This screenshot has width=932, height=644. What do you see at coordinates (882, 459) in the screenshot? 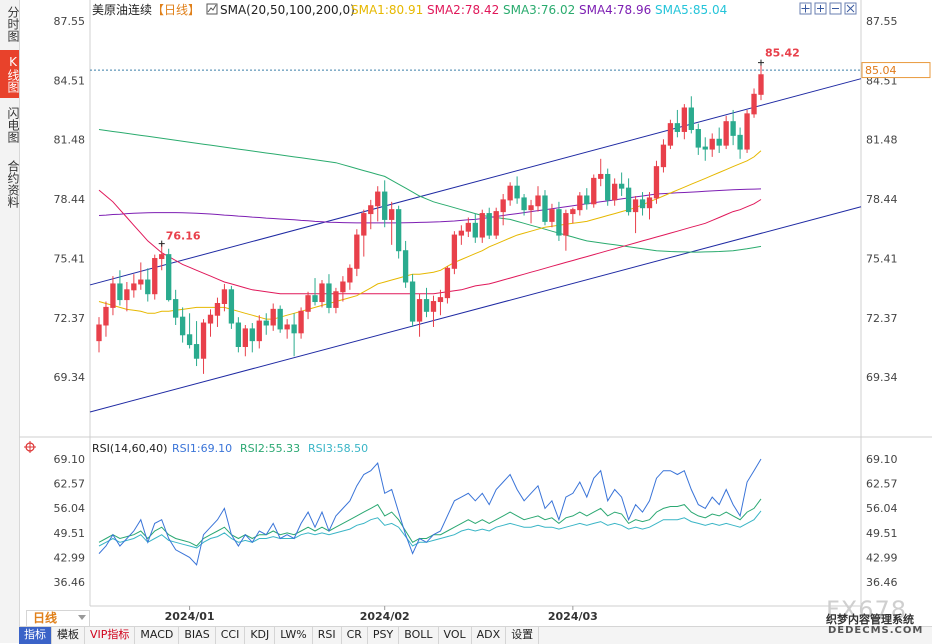
I see `rsi-tick-right: 69.10` at bounding box center [882, 459].